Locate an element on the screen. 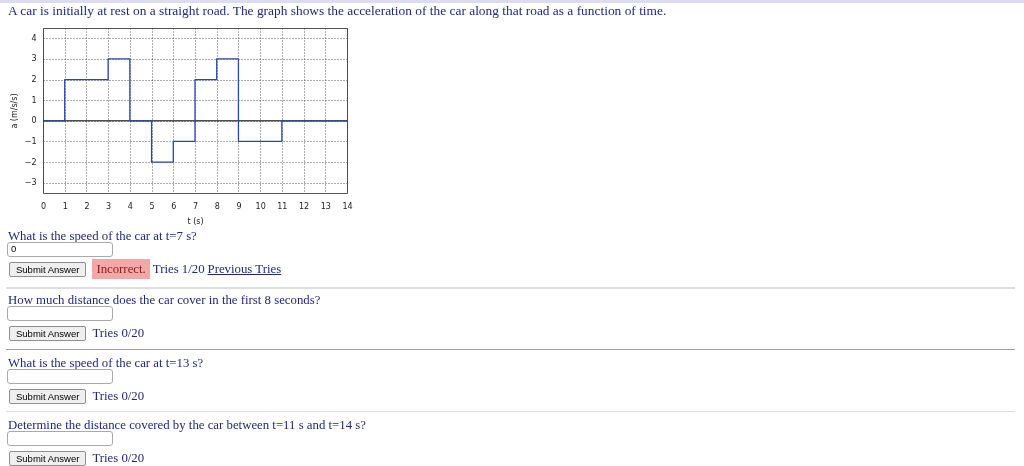 The image size is (1024, 466). y-tick-label: 1 is located at coordinates (34, 100).